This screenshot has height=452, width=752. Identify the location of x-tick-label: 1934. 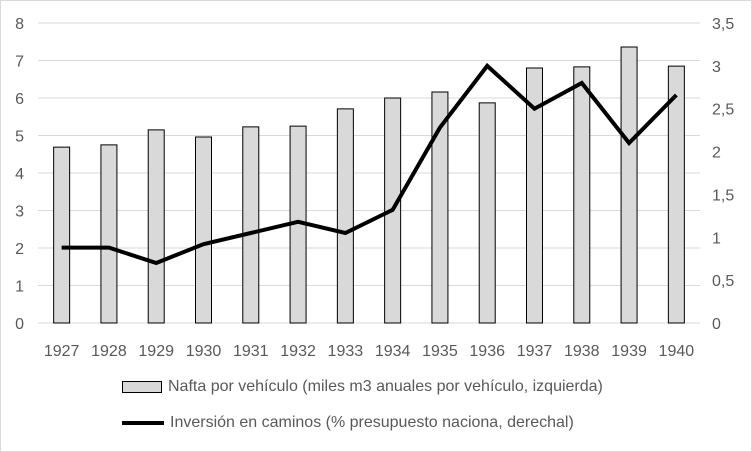
(393, 351).